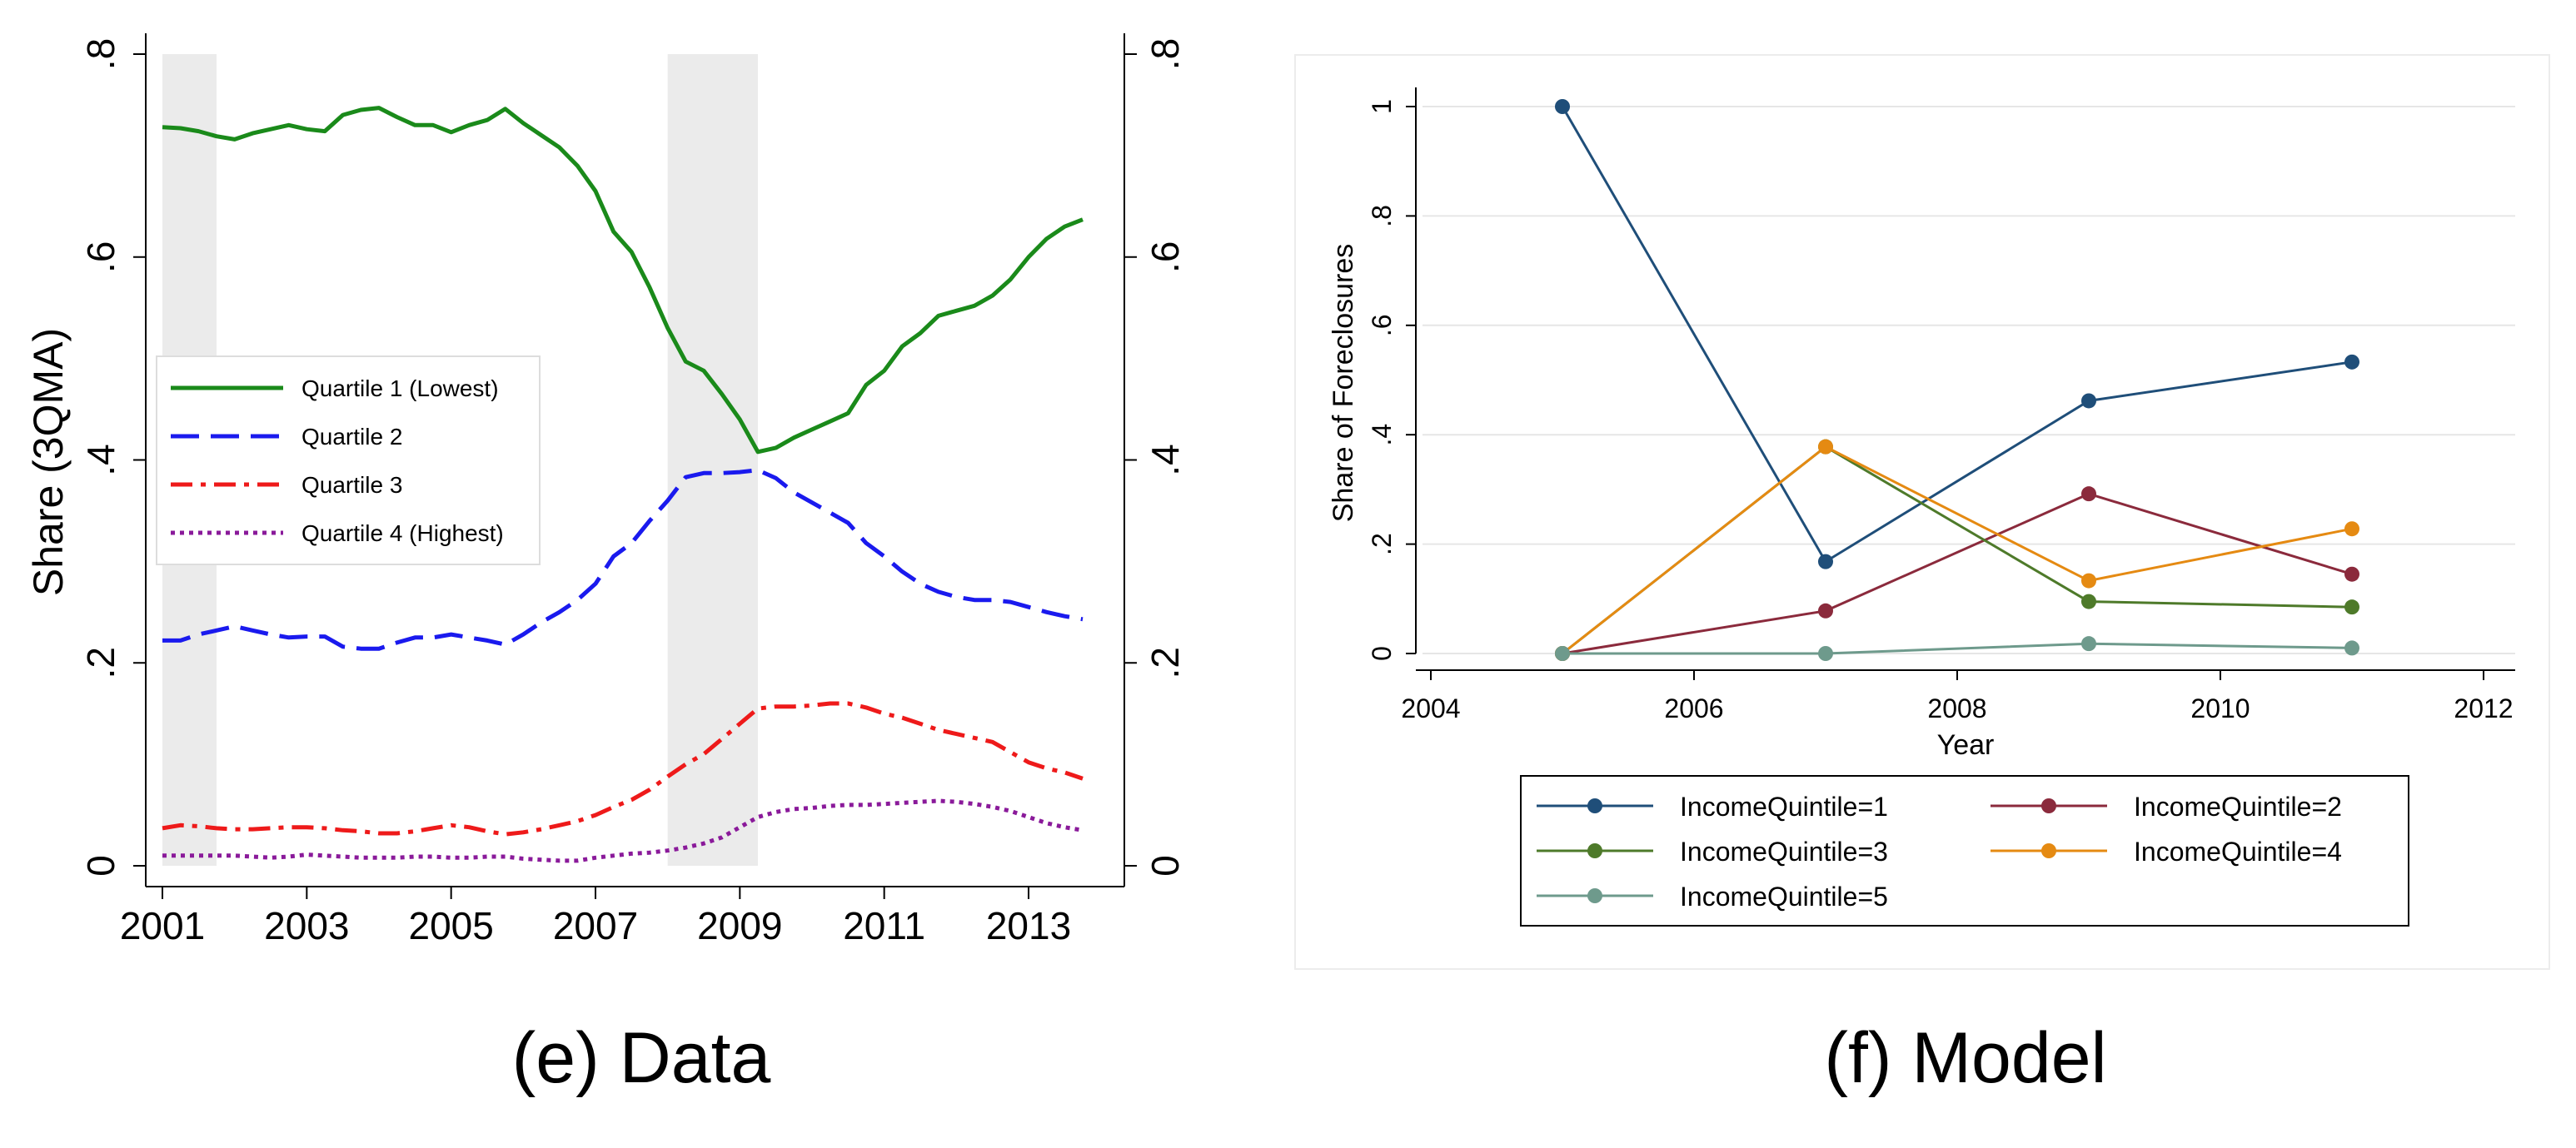 The width and height of the screenshot is (2576, 1148). What do you see at coordinates (1693, 708) in the screenshot?
I see `x-tick-label: 2006` at bounding box center [1693, 708].